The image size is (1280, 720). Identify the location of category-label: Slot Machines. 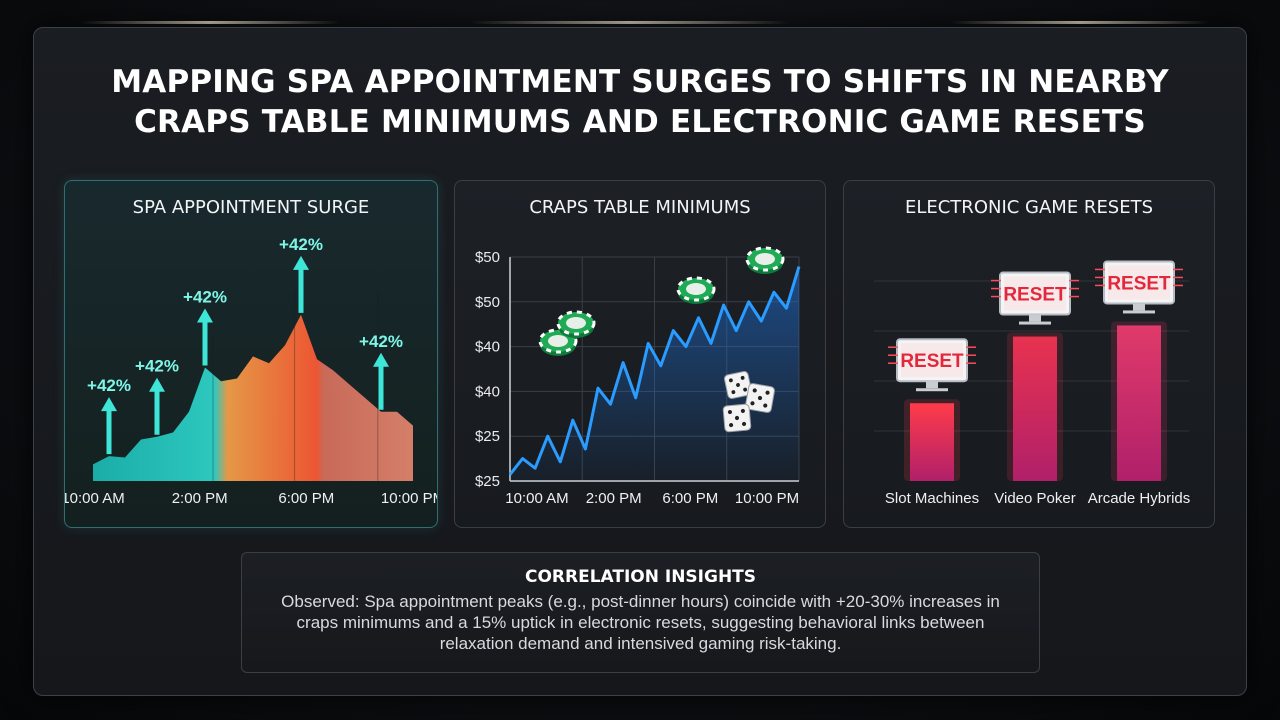
(932, 498).